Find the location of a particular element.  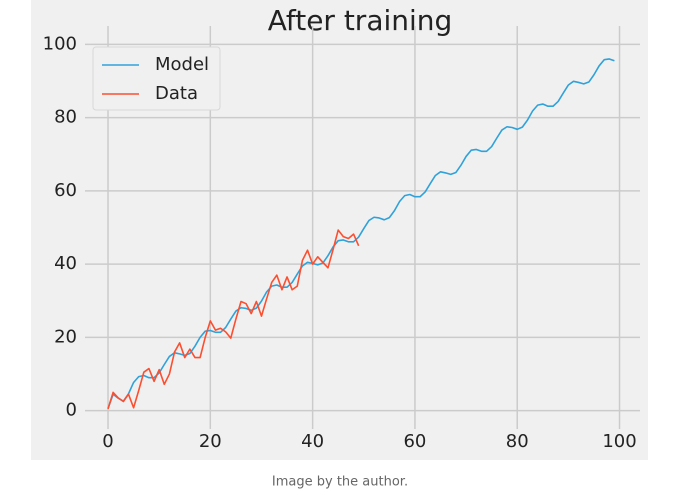

line is located at coordinates (233, 319).